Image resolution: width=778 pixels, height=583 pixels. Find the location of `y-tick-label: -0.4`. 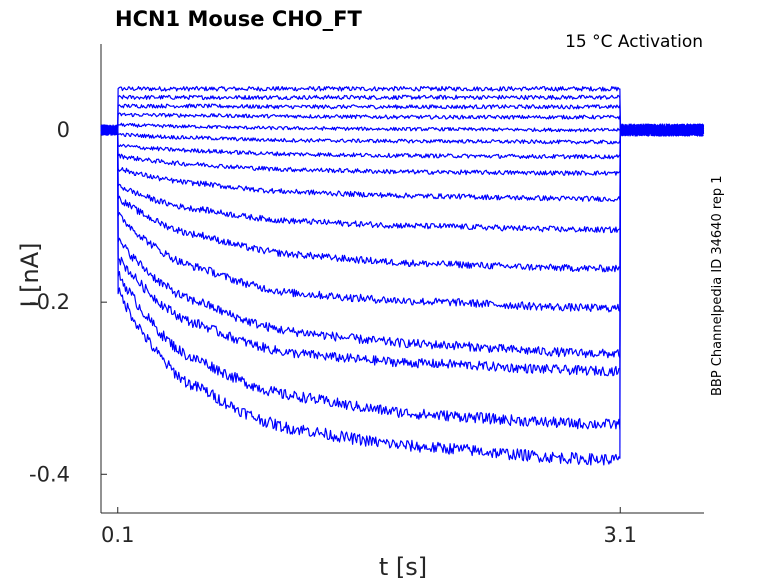

y-tick-label: -0.4 is located at coordinates (49, 474).